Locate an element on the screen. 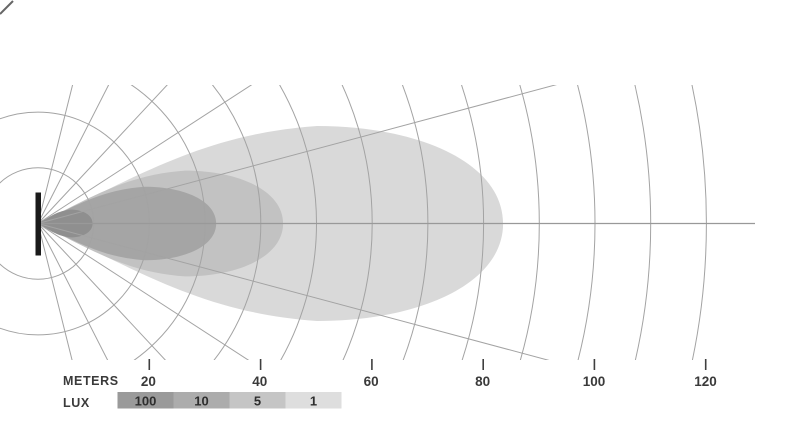  lux-legend: LUX 100 10 5 1 is located at coordinates (202, 401).